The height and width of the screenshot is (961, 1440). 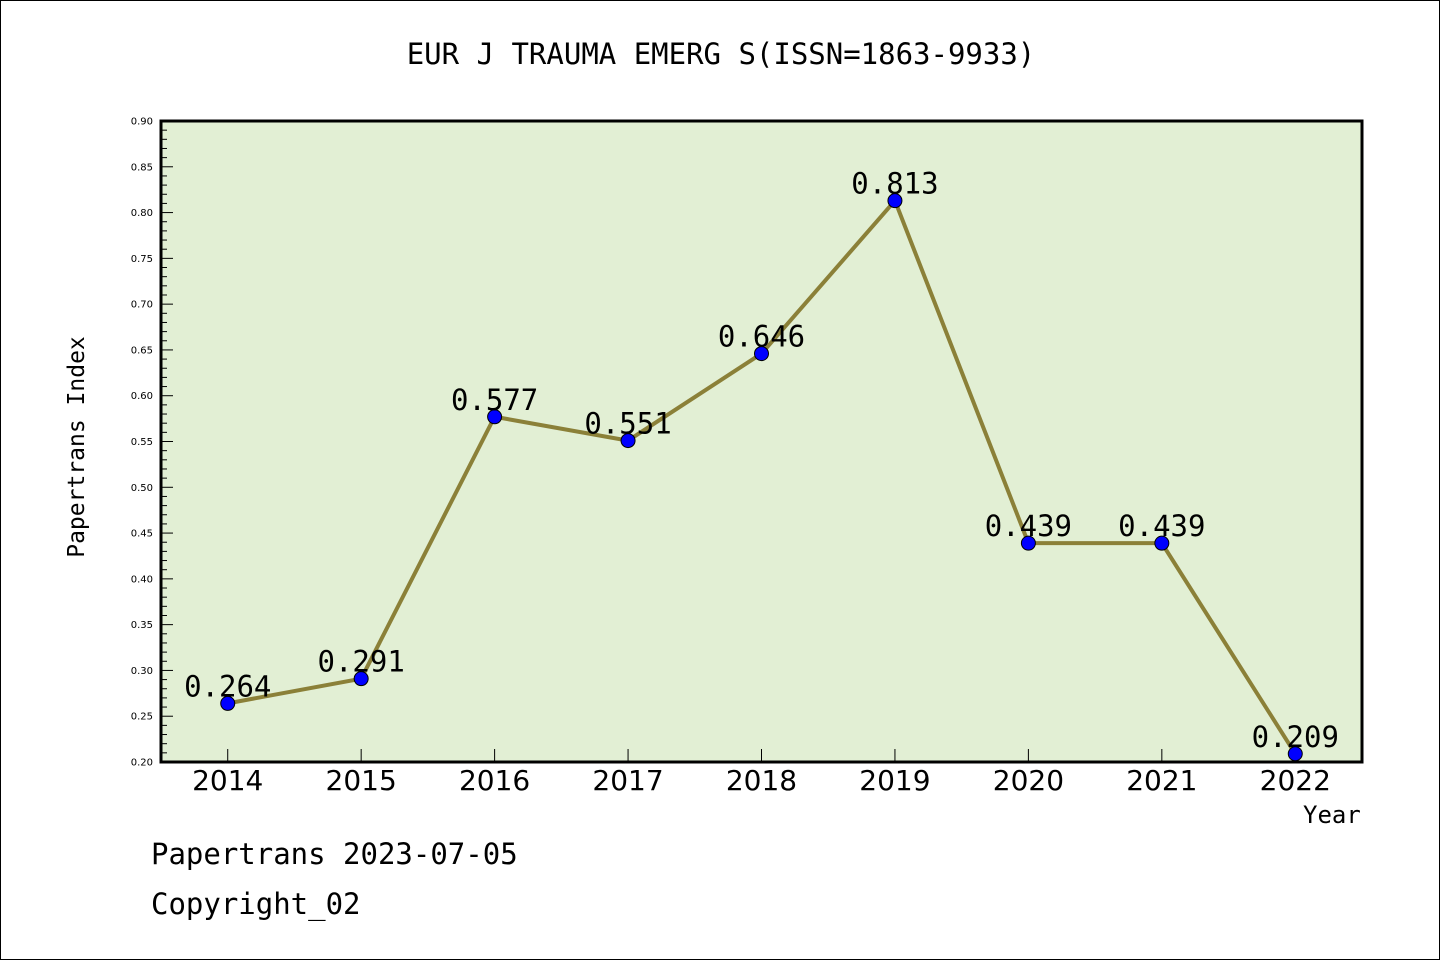 What do you see at coordinates (894, 780) in the screenshot?
I see `x-tick-label-2019: 2019` at bounding box center [894, 780].